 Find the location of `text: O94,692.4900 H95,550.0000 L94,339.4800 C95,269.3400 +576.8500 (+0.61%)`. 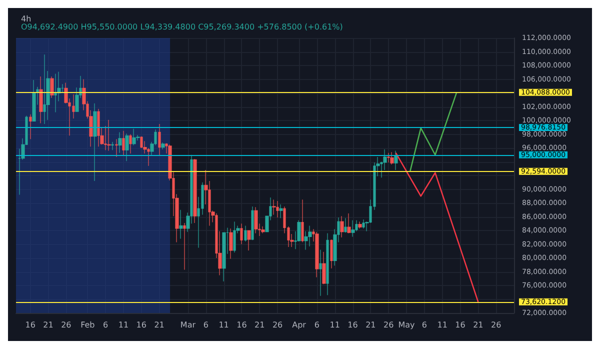

text: O94,692.4900 H95,550.0000 L94,339.4800 C95,269.3400 +576.8500 (+0.61%) is located at coordinates (182, 27).